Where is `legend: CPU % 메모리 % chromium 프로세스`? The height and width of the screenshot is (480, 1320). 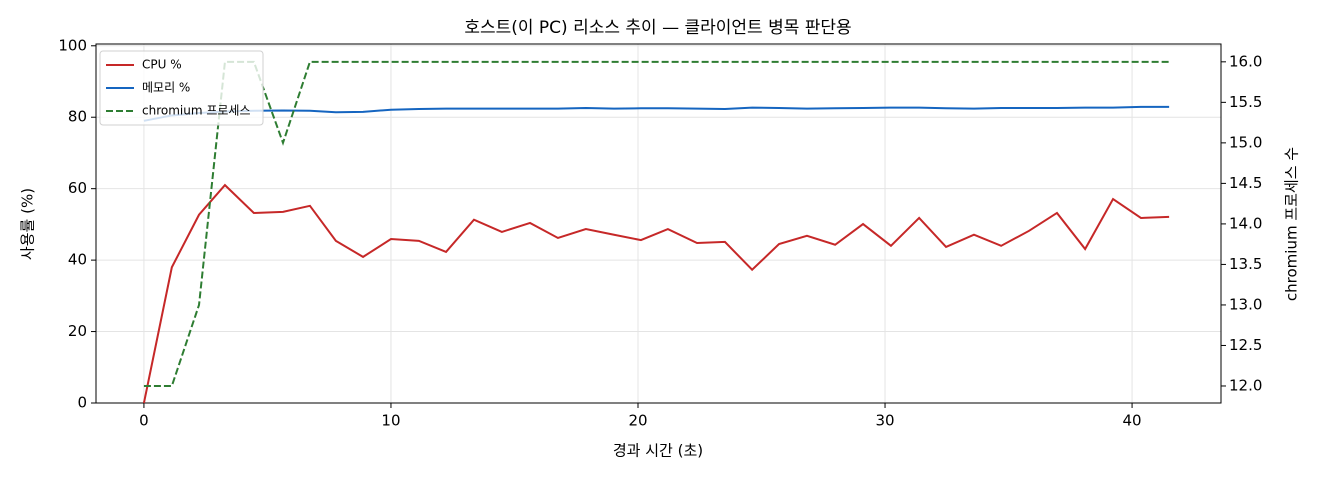 legend: CPU % 메모리 % chromium 프로세스 is located at coordinates (181, 88).